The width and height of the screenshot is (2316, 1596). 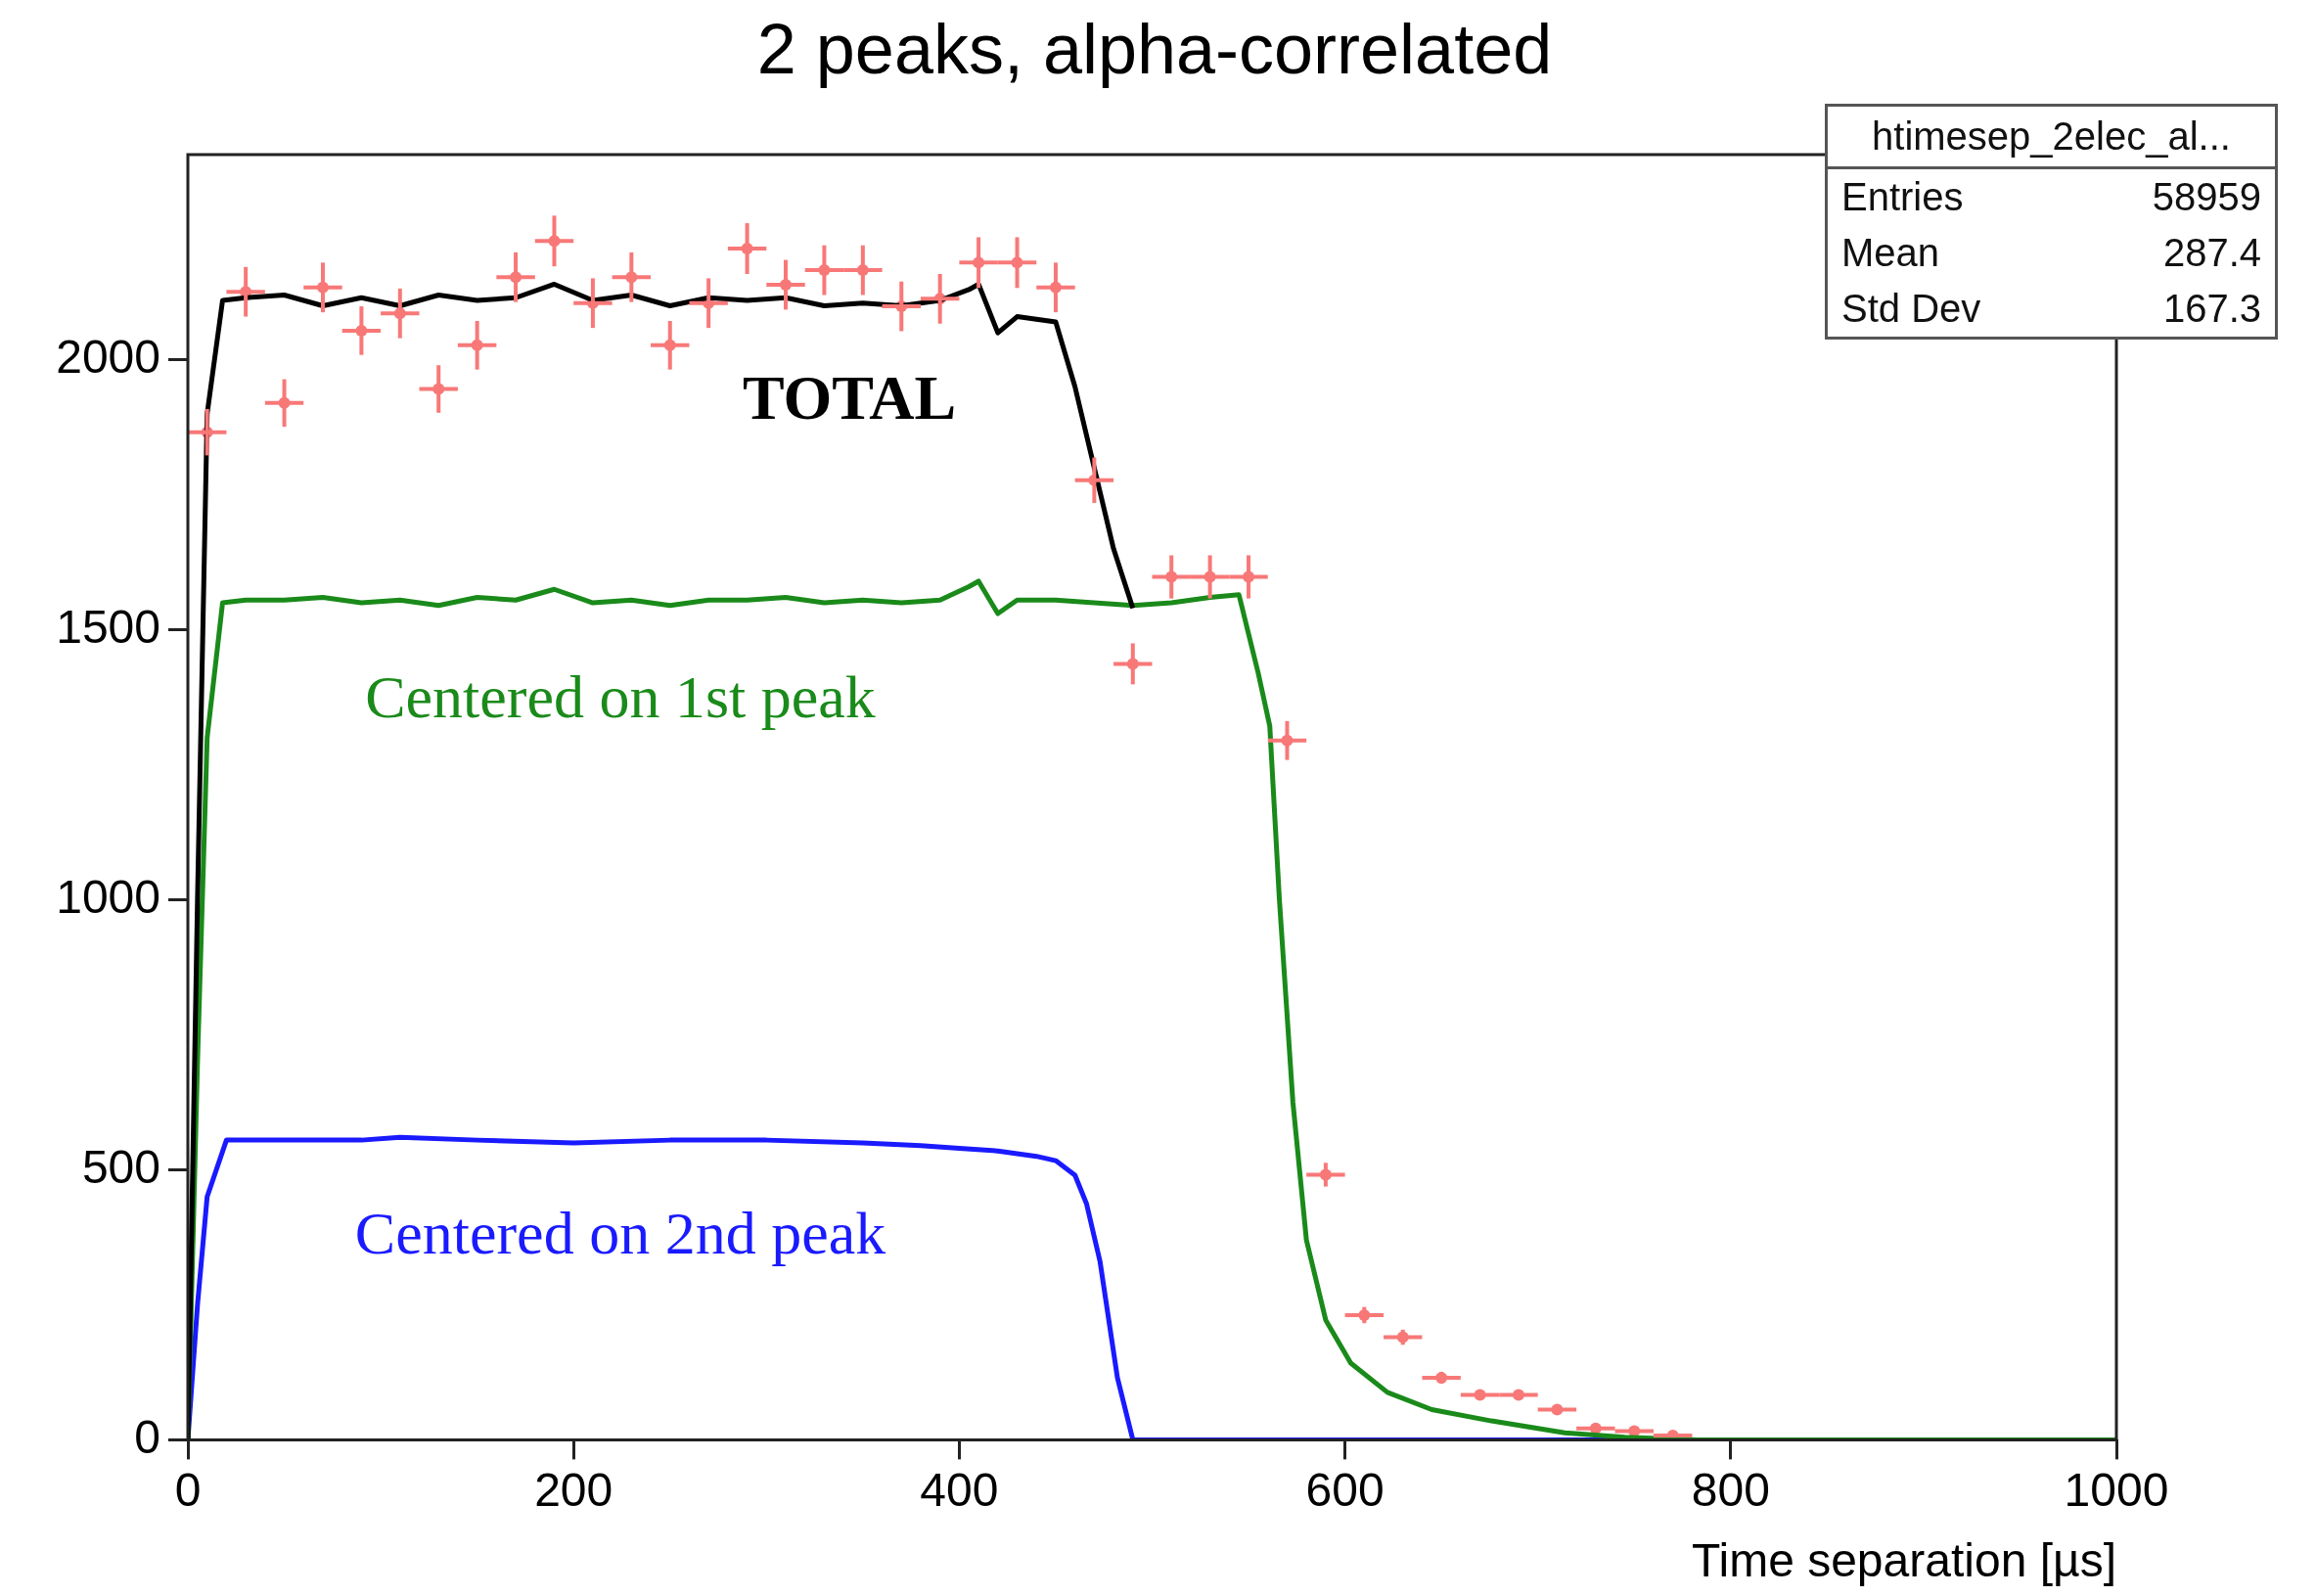 I want to click on x-tick-label: 800, so click(x=1730, y=1490).